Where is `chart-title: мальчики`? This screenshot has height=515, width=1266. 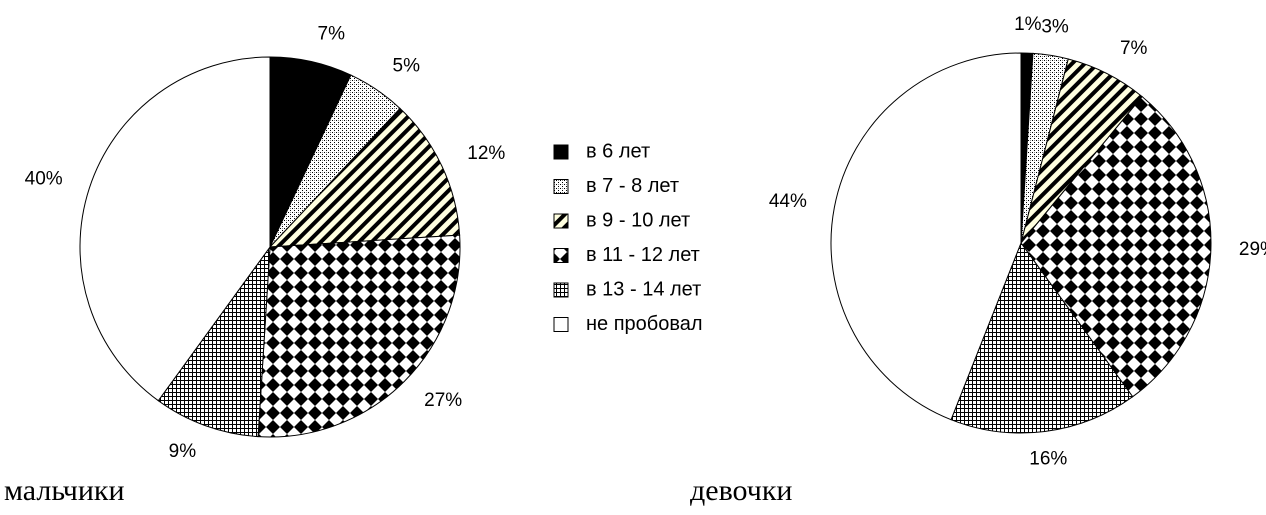 chart-title: мальчики is located at coordinates (64, 490).